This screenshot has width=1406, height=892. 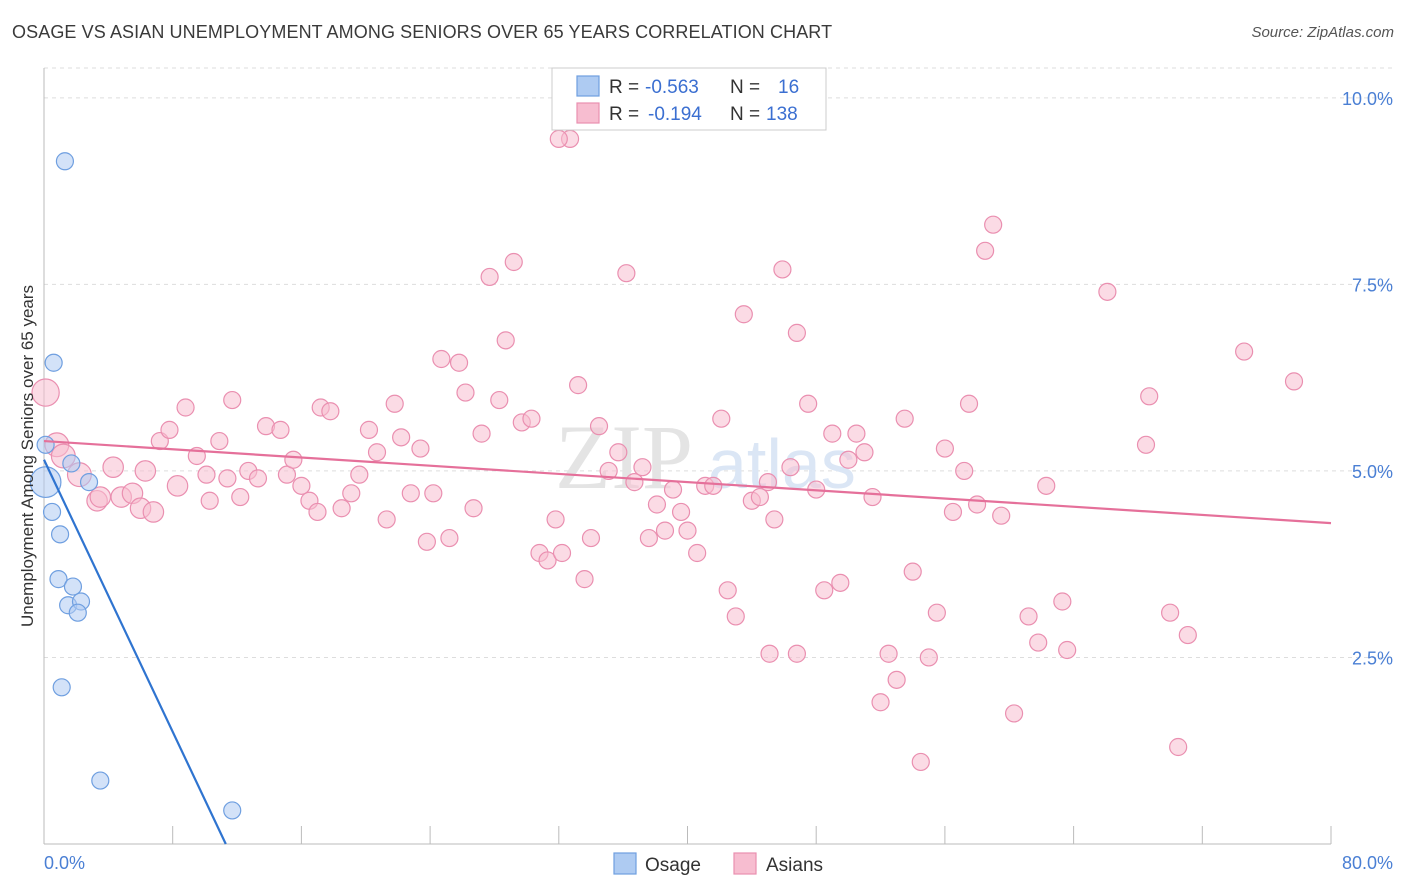 What do you see at coordinates (687, 835) in the screenshot?
I see `x-tick-marks` at bounding box center [687, 835].